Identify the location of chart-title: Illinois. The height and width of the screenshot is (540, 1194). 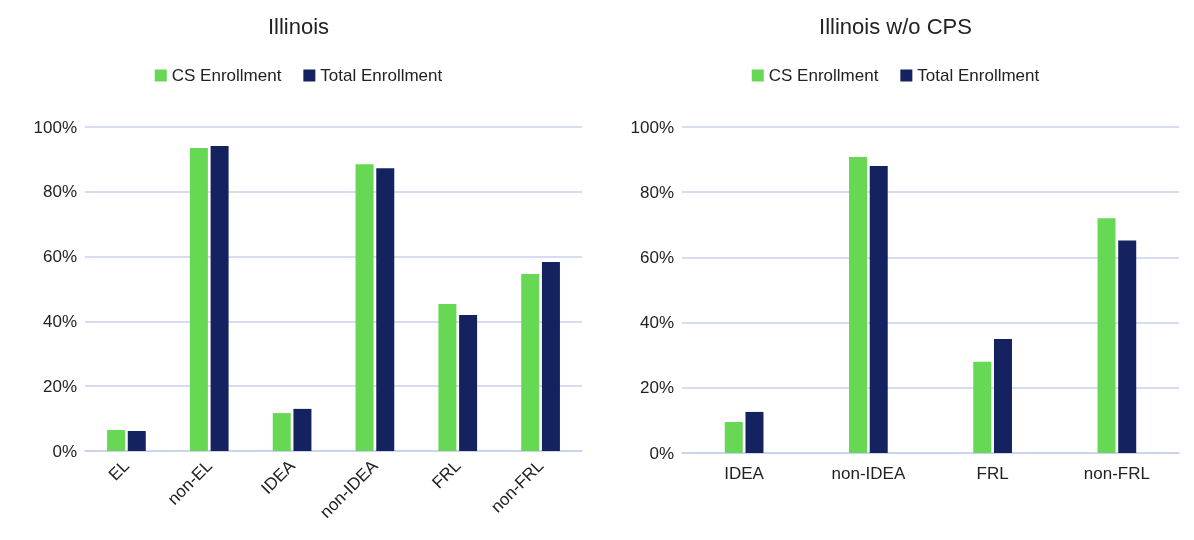
(298, 26).